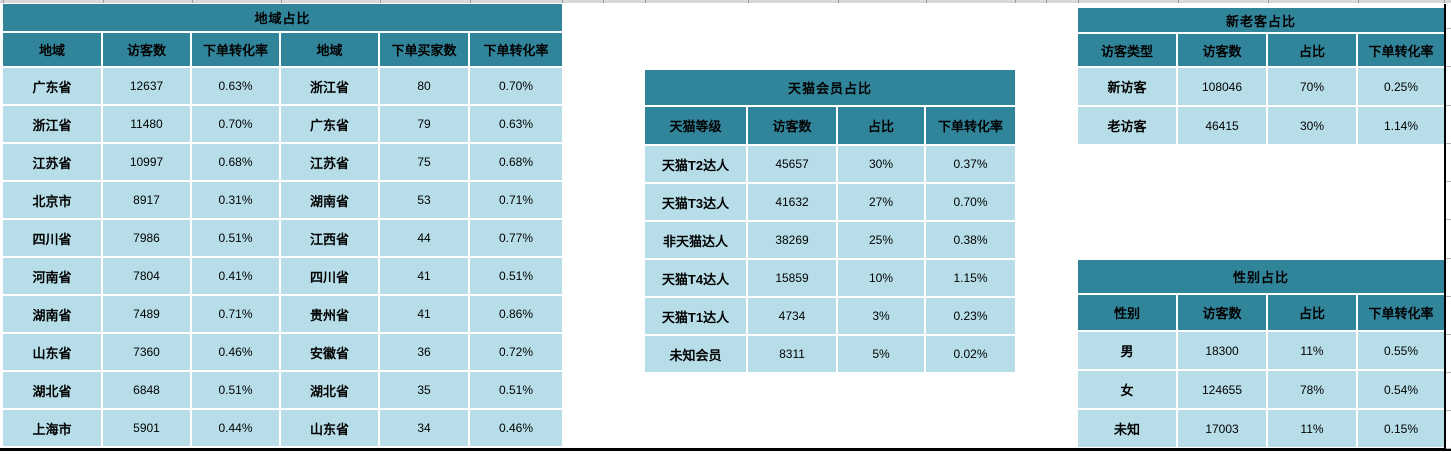 The image size is (1451, 454). What do you see at coordinates (792, 164) in the screenshot?
I see `tmall-table-cell: 45657` at bounding box center [792, 164].